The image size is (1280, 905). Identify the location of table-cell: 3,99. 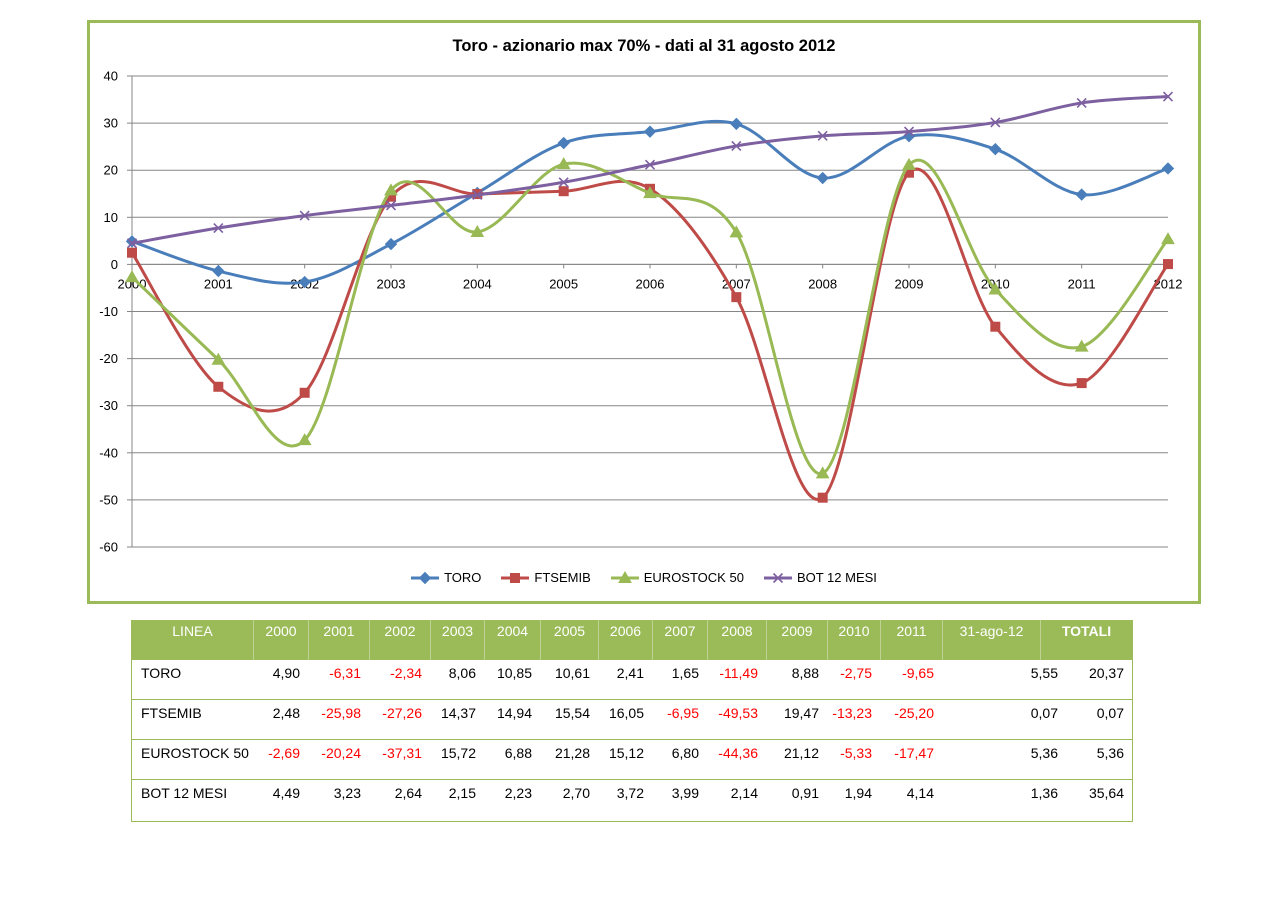
(685, 793).